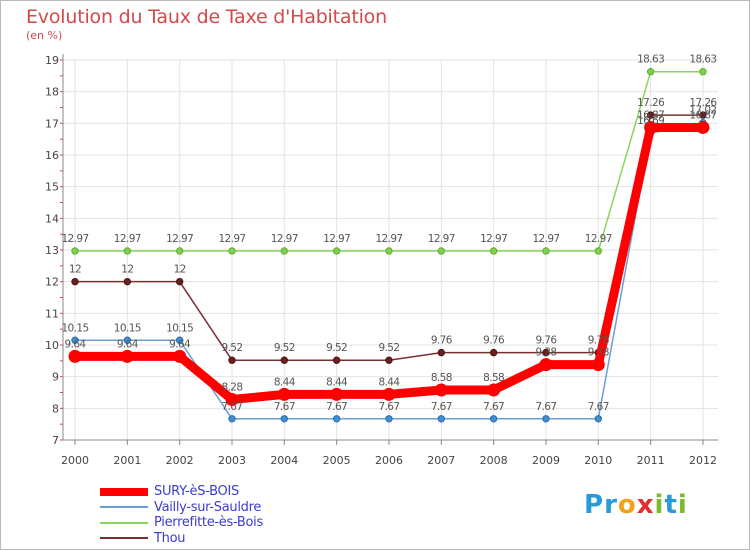 Image resolution: width=750 pixels, height=550 pixels. Describe the element at coordinates (52, 92) in the screenshot. I see `y-tick-label: 18` at that location.